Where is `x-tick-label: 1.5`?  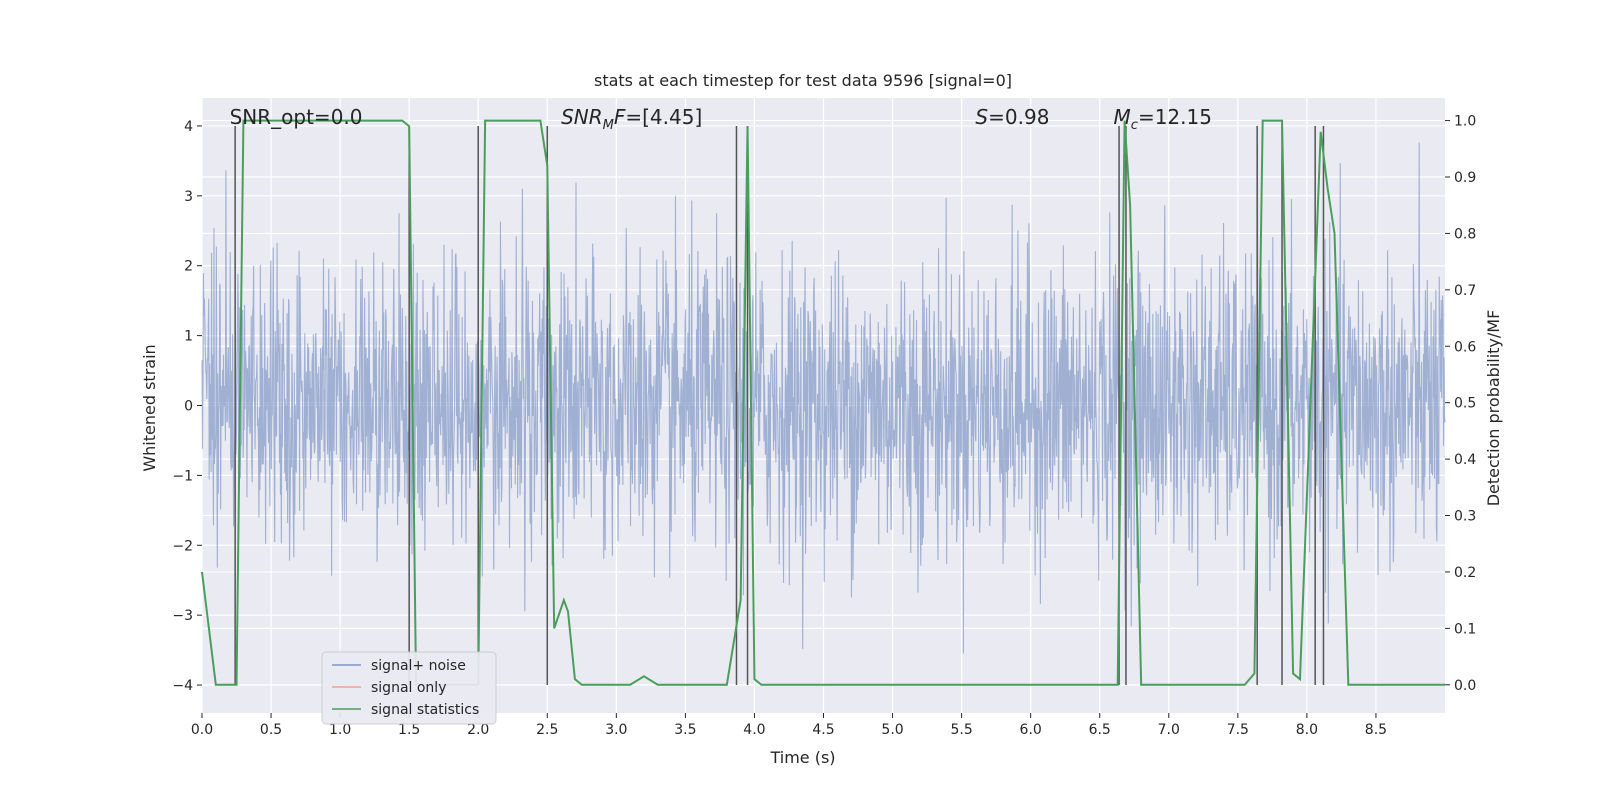
x-tick-label: 1.5 is located at coordinates (409, 730).